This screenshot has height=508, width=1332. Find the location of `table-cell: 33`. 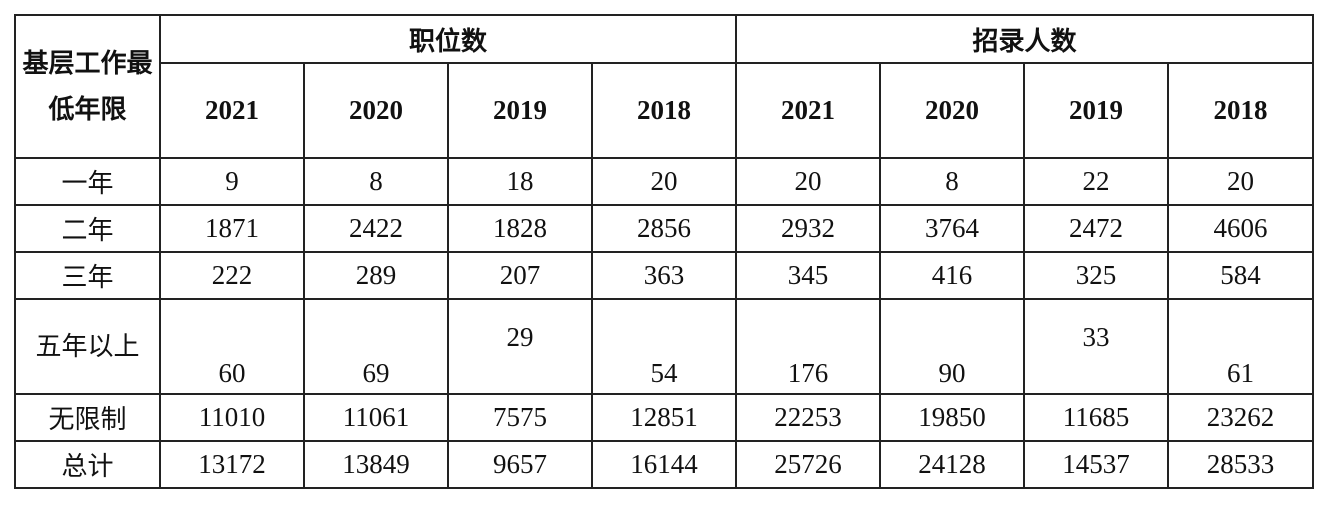

table-cell: 33 is located at coordinates (1096, 346).